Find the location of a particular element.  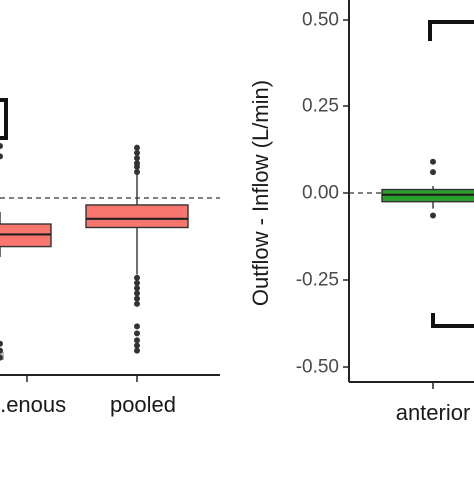

left-significance-bracket is located at coordinates (4, 119).